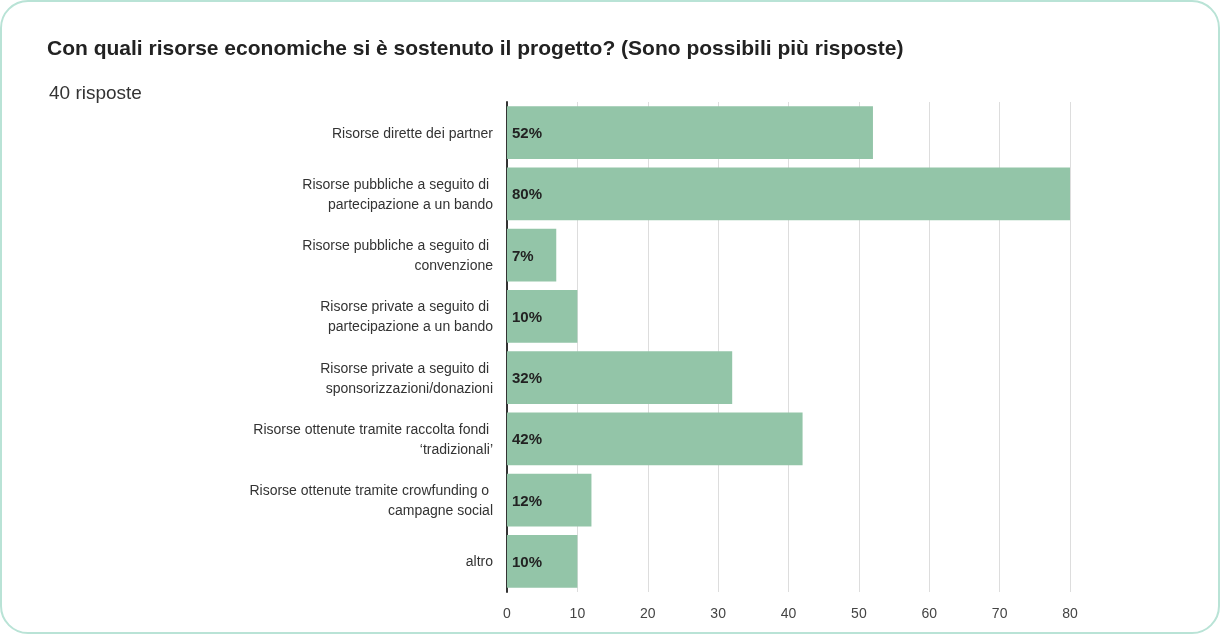  I want to click on x-tick-label: 70, so click(999, 613).